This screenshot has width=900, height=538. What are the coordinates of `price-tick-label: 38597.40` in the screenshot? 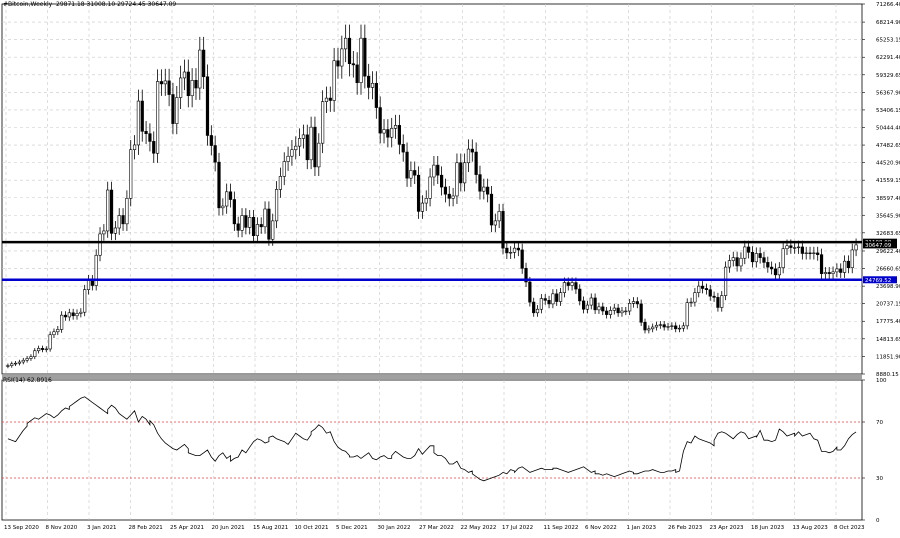 It's located at (888, 199).